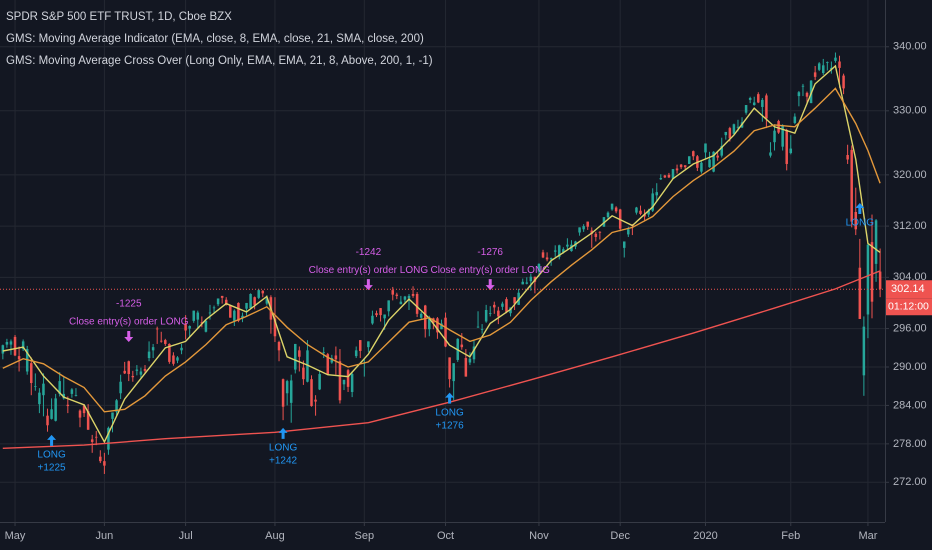 The image size is (932, 550). What do you see at coordinates (490, 252) in the screenshot?
I see `exit-amount: -1276` at bounding box center [490, 252].